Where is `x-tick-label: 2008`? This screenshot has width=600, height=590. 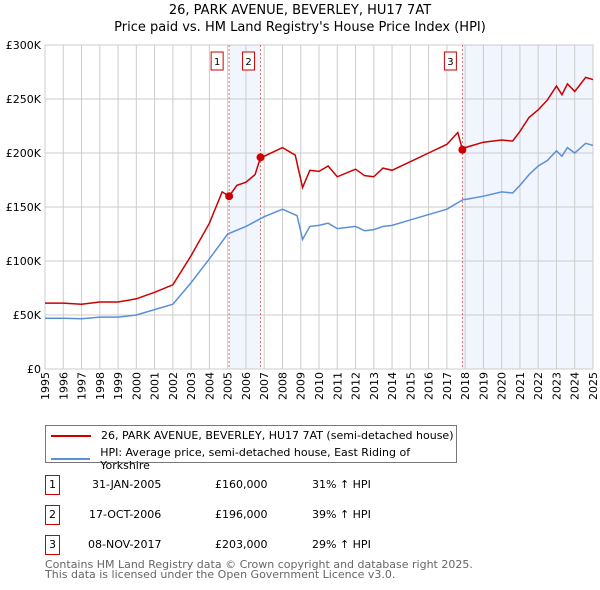 x-tick-label: 2008 is located at coordinates (282, 386).